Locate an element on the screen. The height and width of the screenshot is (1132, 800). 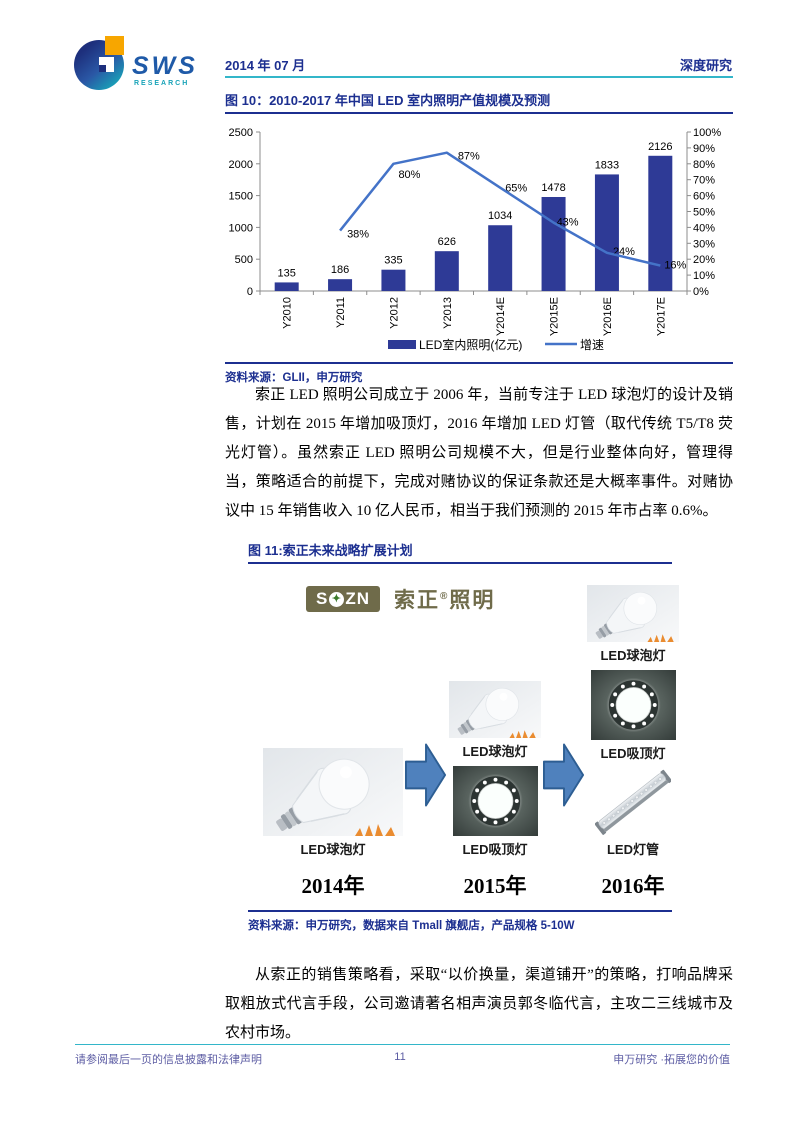
product-image-ceiling is located at coordinates (633, 705).